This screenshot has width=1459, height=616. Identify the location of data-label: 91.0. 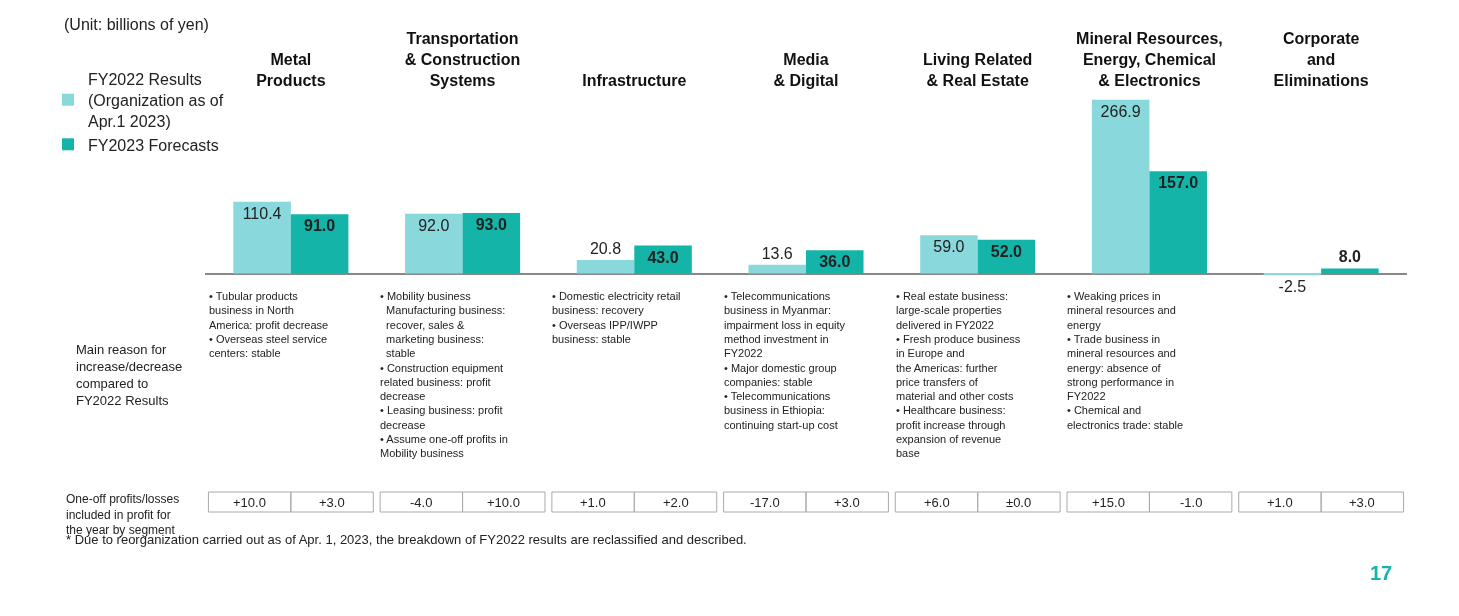
(320, 226).